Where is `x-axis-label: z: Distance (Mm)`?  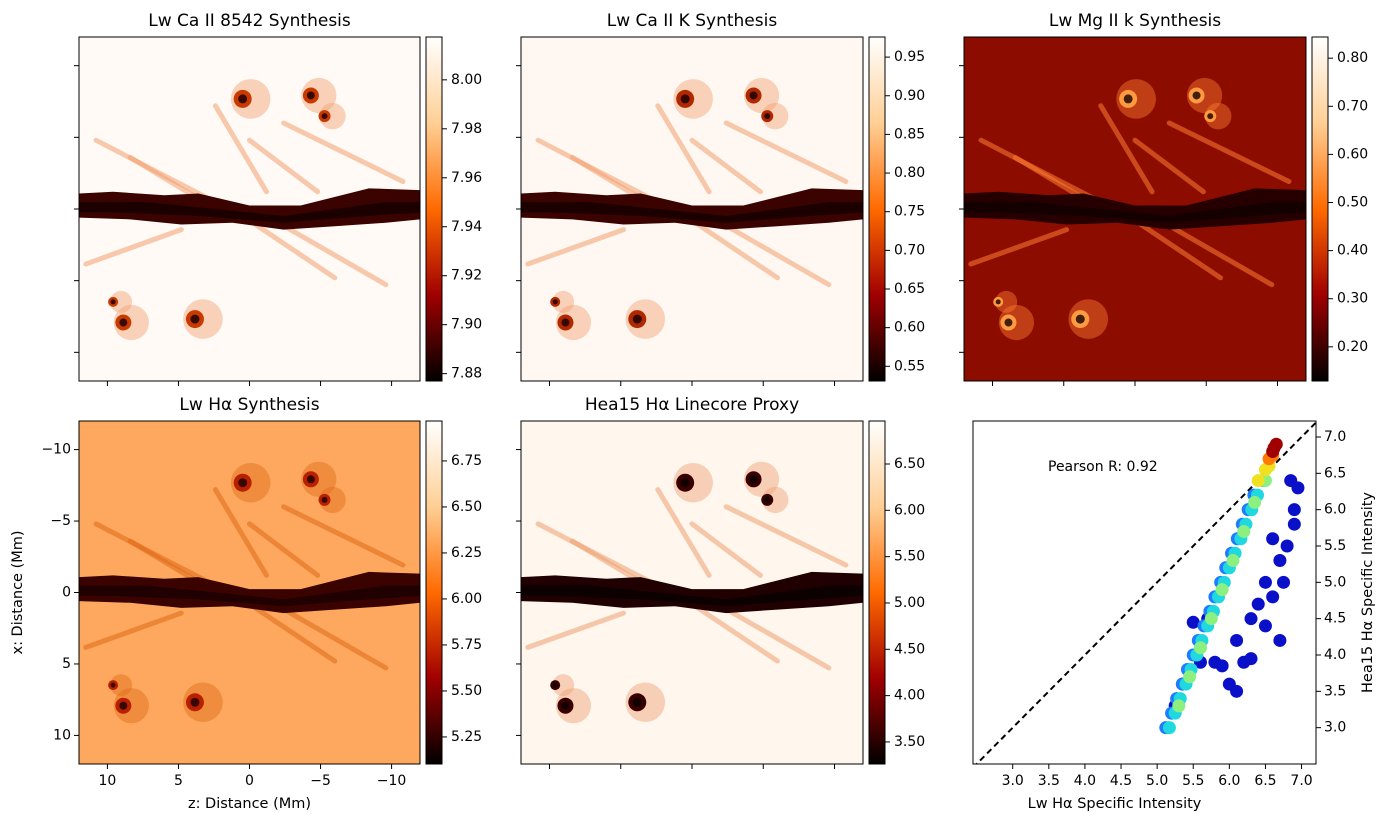
x-axis-label: z: Distance (Mm) is located at coordinates (249, 804).